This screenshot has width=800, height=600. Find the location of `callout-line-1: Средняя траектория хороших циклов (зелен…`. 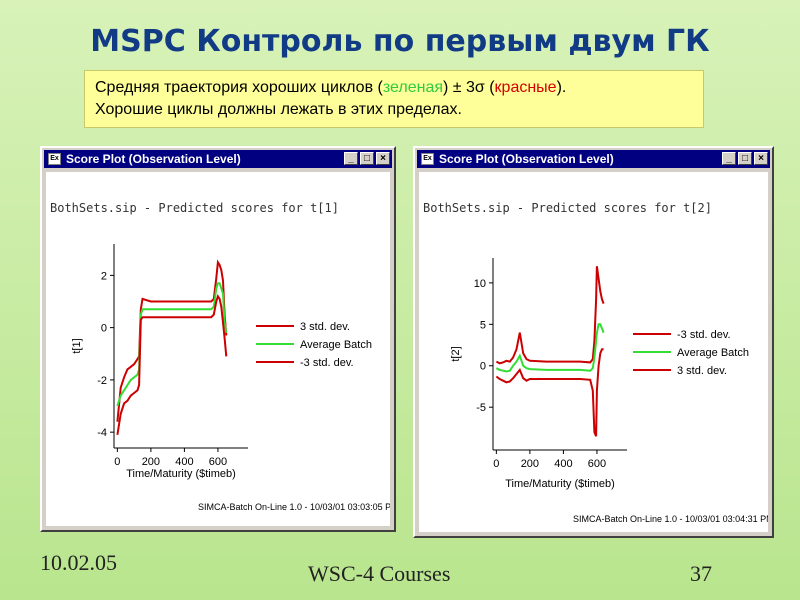

callout-line-1: Средняя траектория хороших циклов (зелен… is located at coordinates (394, 88).